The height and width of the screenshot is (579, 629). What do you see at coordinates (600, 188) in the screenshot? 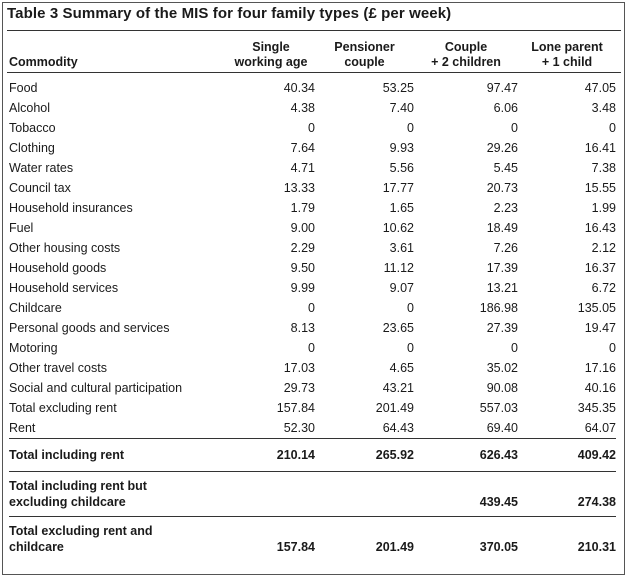
I see `cell-lone-parent-1-child: 15.55` at bounding box center [600, 188].